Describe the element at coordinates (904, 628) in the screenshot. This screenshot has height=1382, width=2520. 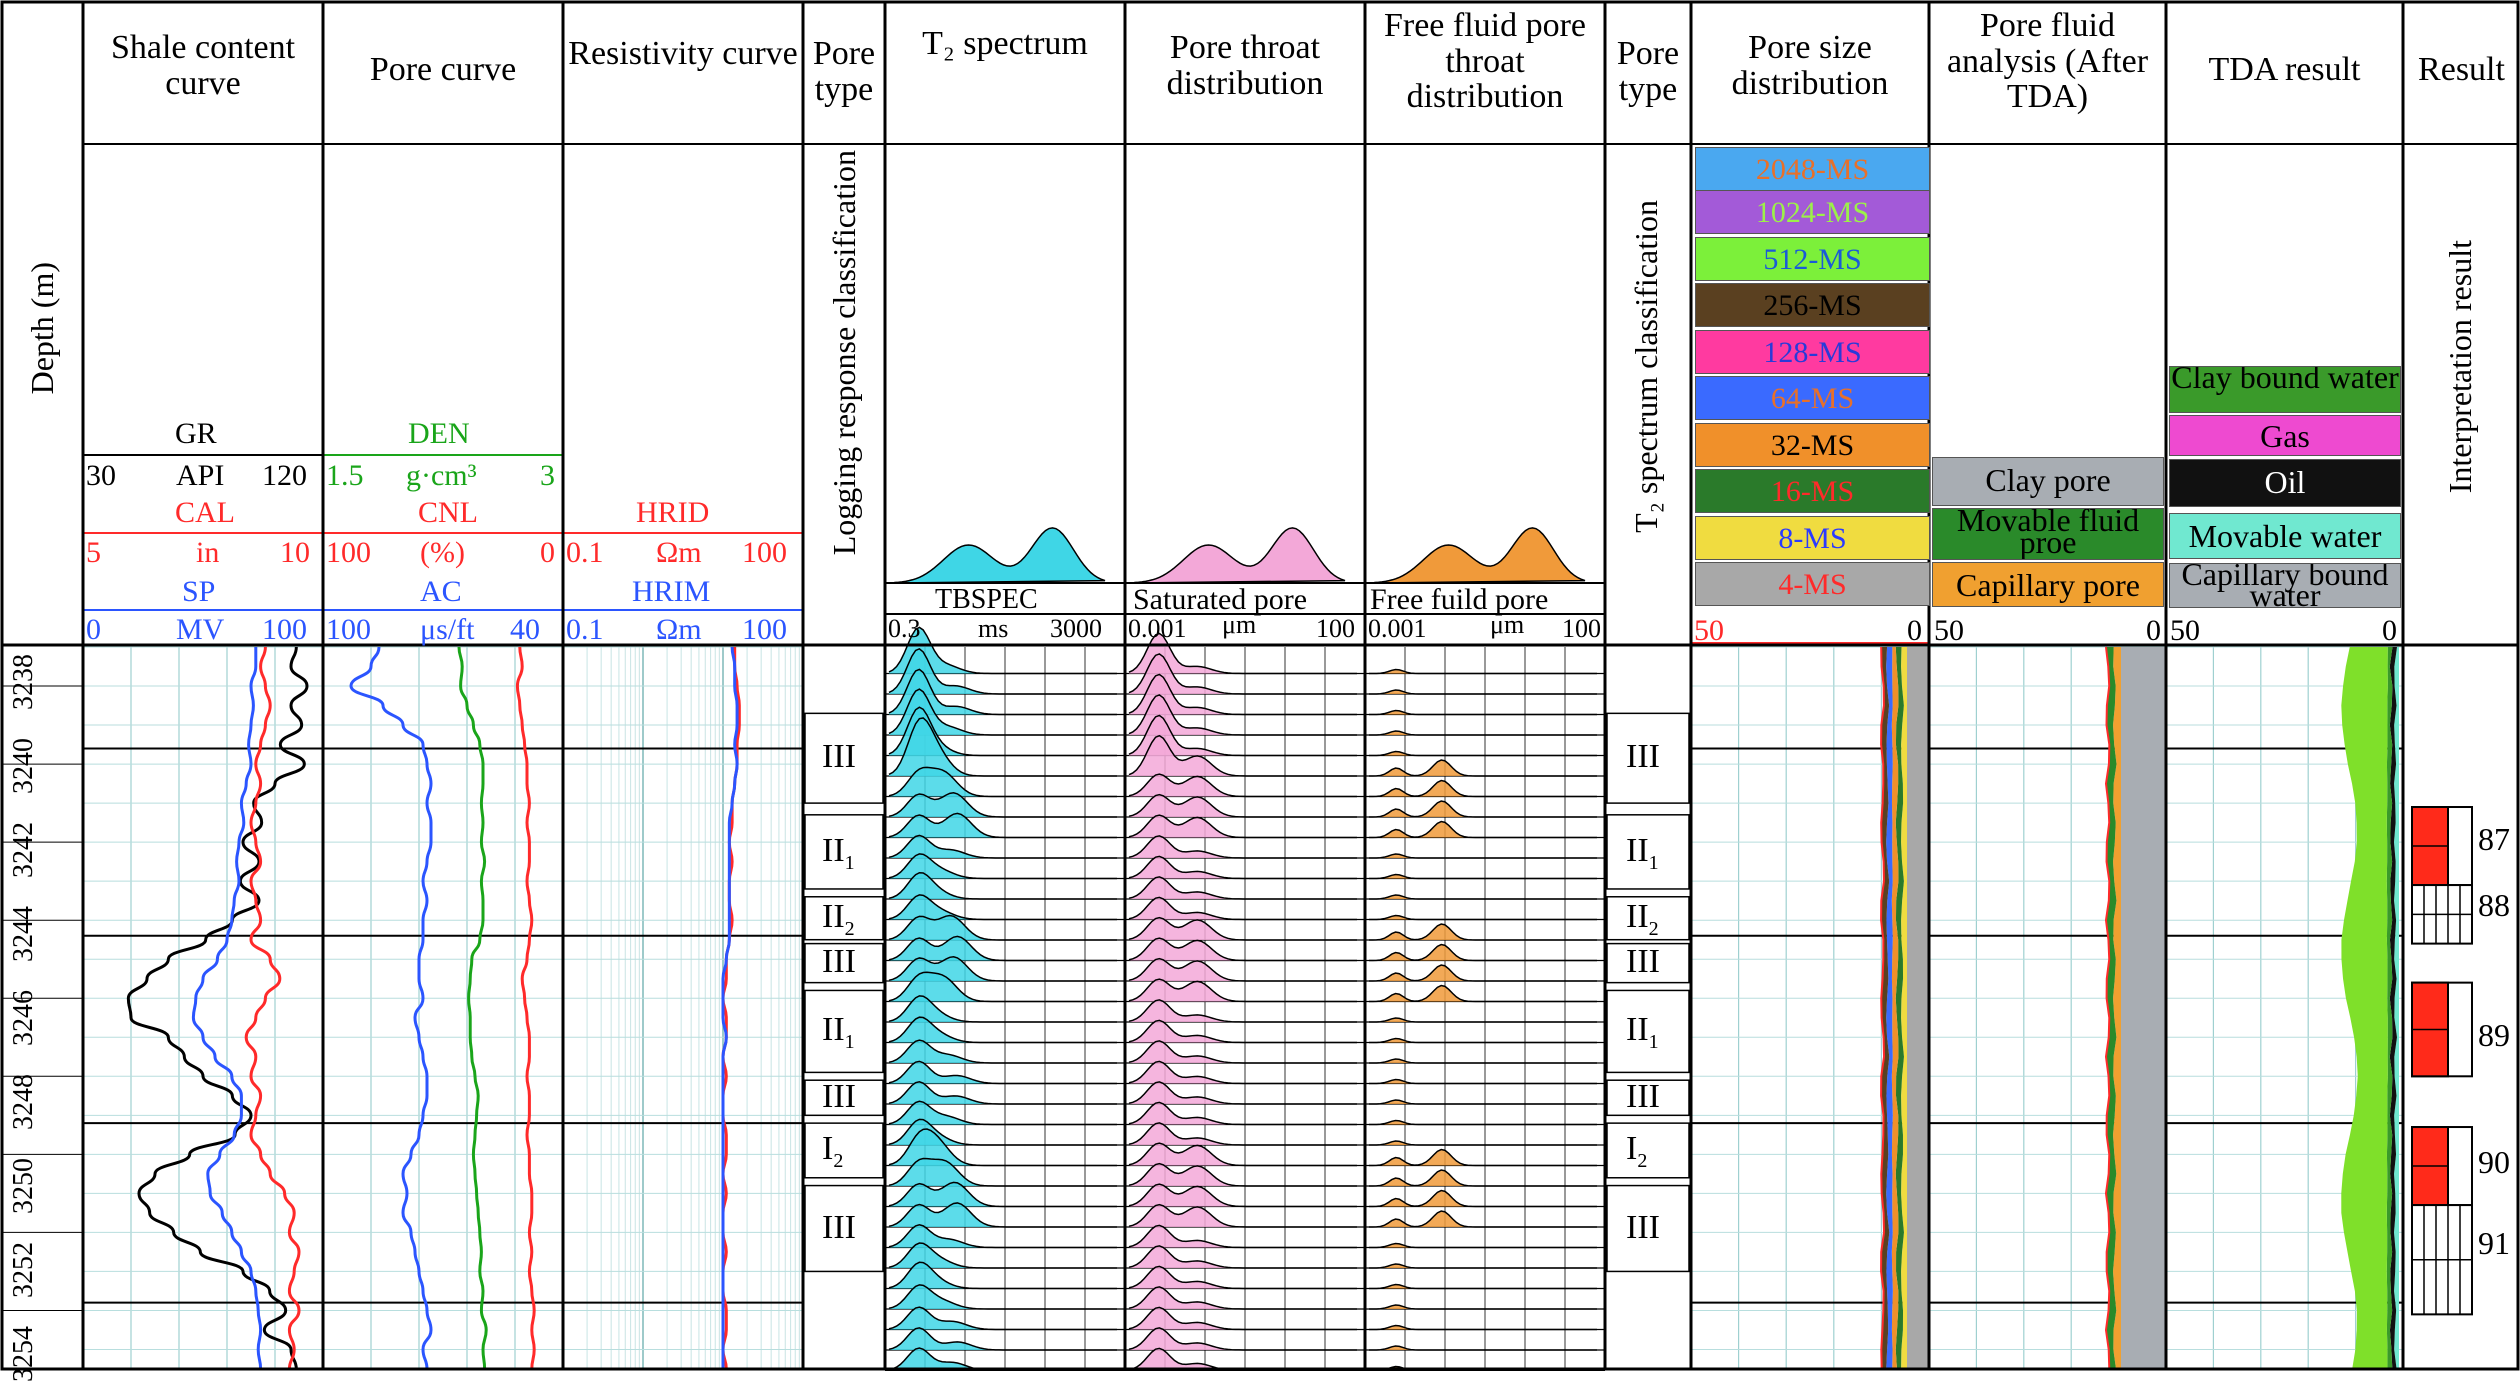
I see `t2-scale-min: 0.3` at that location.